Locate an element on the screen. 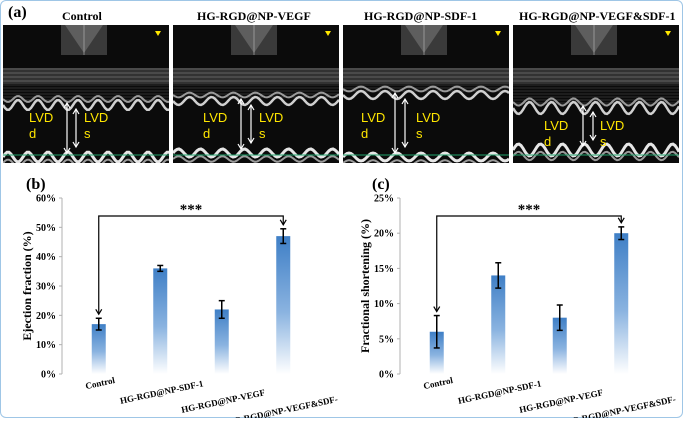 This screenshot has height=423, width=685. chart-c-y-tick-label: 5% is located at coordinates (386, 339).